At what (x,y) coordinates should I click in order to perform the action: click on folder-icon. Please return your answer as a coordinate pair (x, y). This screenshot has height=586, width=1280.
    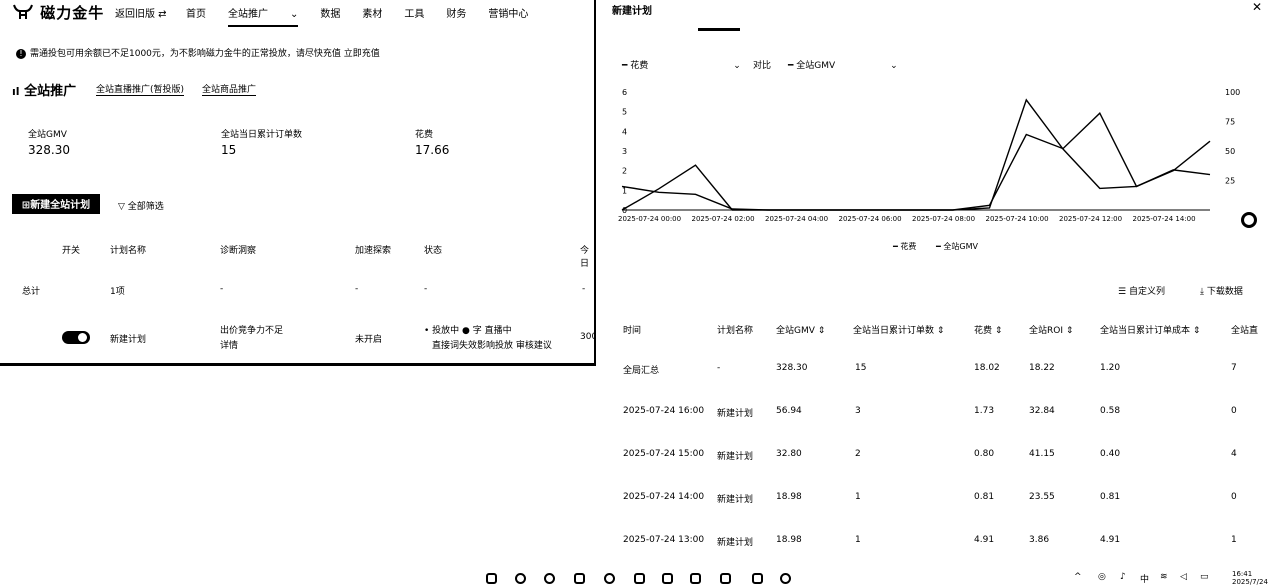
    Looking at the image, I should click on (579, 578).